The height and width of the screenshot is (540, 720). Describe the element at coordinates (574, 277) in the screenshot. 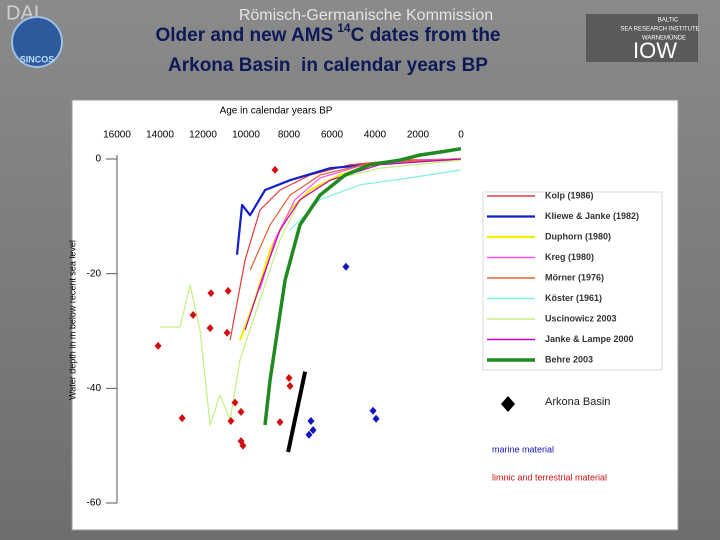

I see `legend-label: Mörner (1976)` at that location.